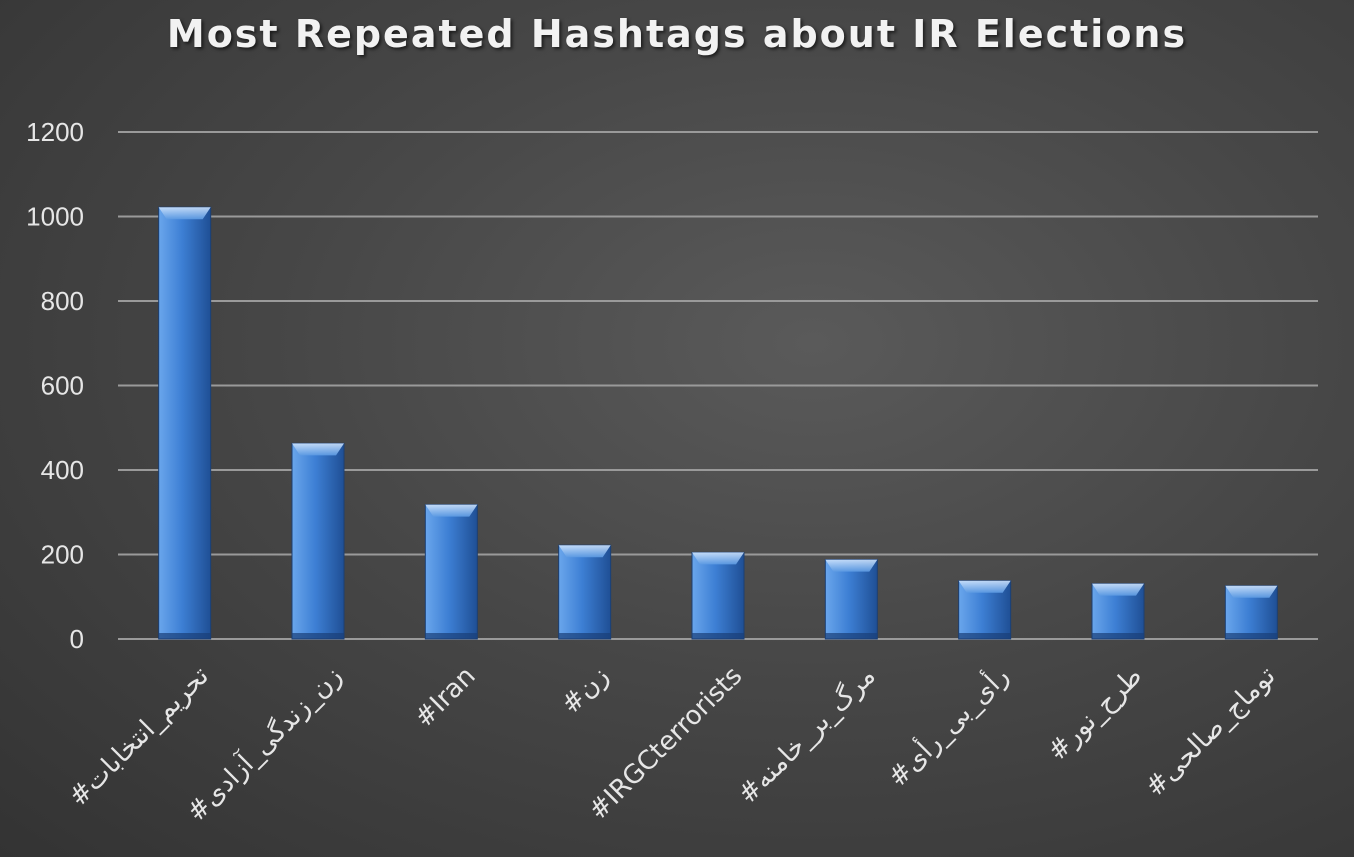 This screenshot has width=1354, height=857. Describe the element at coordinates (947, 725) in the screenshot. I see `x-tick-label: #رأی_بی_رأی` at that location.